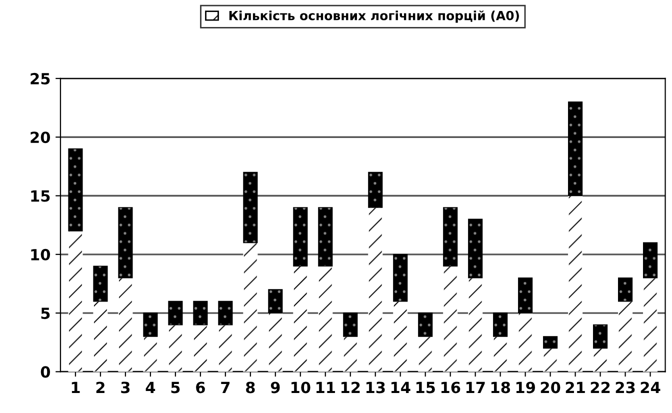 The image size is (672, 413). What do you see at coordinates (40, 254) in the screenshot?
I see `y-tick-label: 10` at bounding box center [40, 254].